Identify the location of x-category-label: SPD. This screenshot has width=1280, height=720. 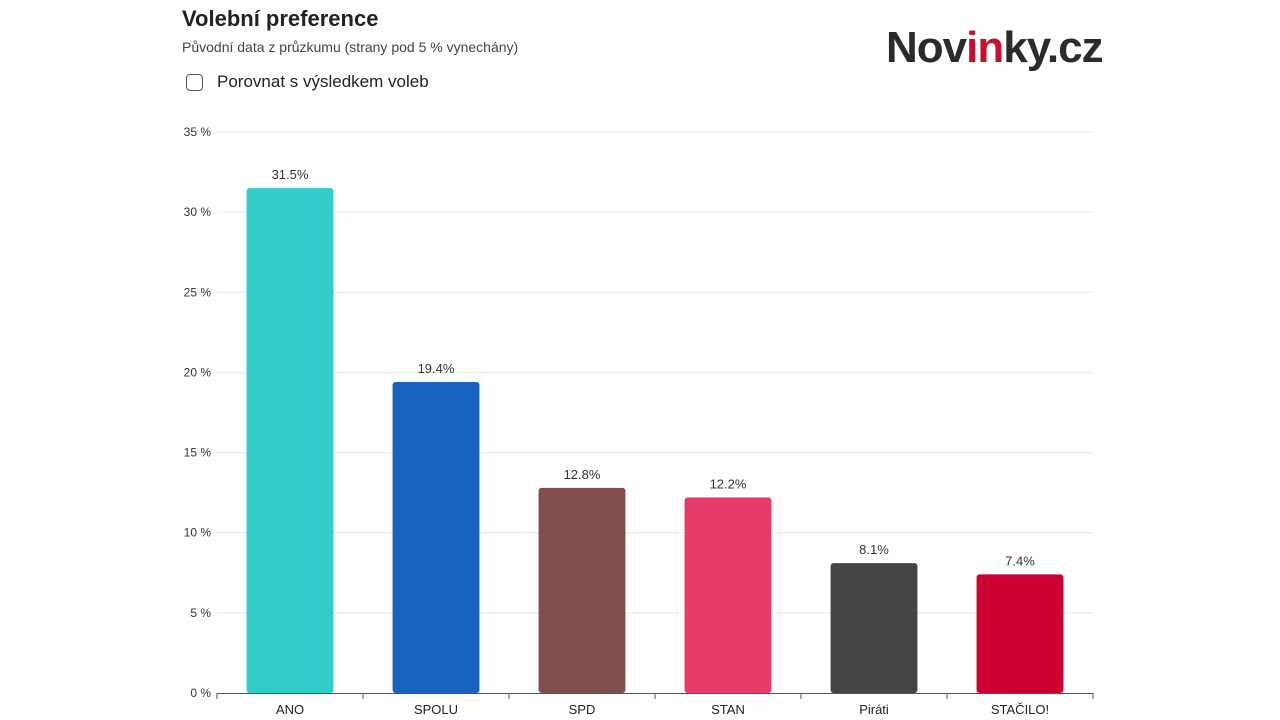
(582, 709).